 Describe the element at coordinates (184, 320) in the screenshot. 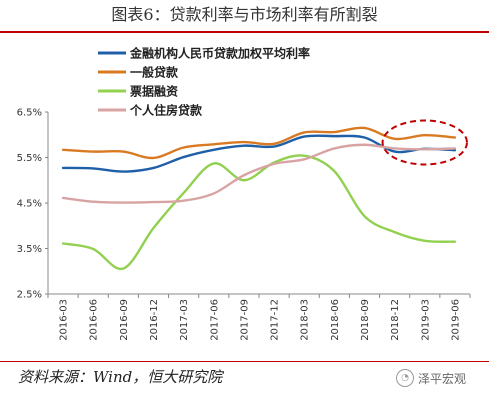

I see `x-tick-label: 2017-03` at that location.